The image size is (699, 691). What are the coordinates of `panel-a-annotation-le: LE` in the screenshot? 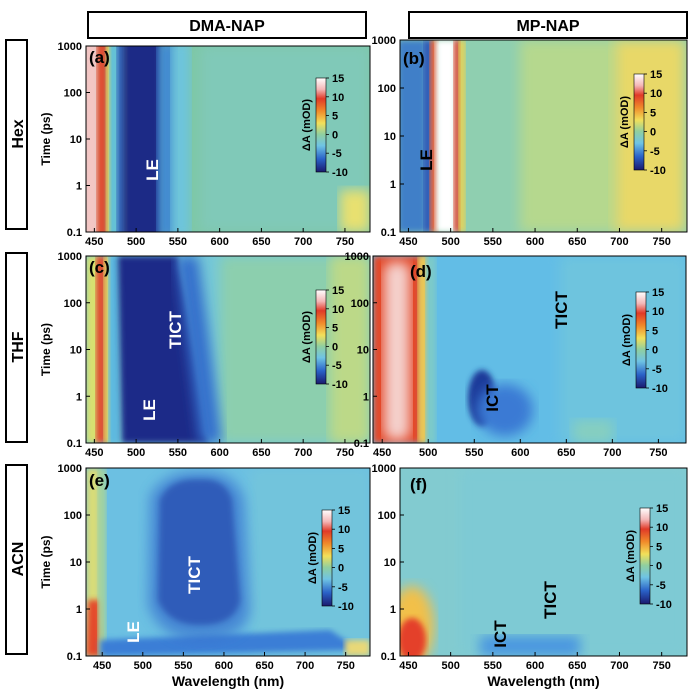 It's located at (152, 170).